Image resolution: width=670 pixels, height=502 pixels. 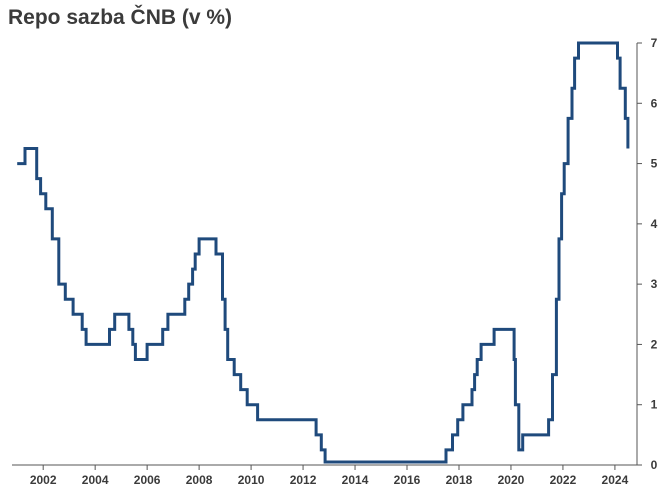 What do you see at coordinates (654, 344) in the screenshot?
I see `y-tick-label: 2` at bounding box center [654, 344].